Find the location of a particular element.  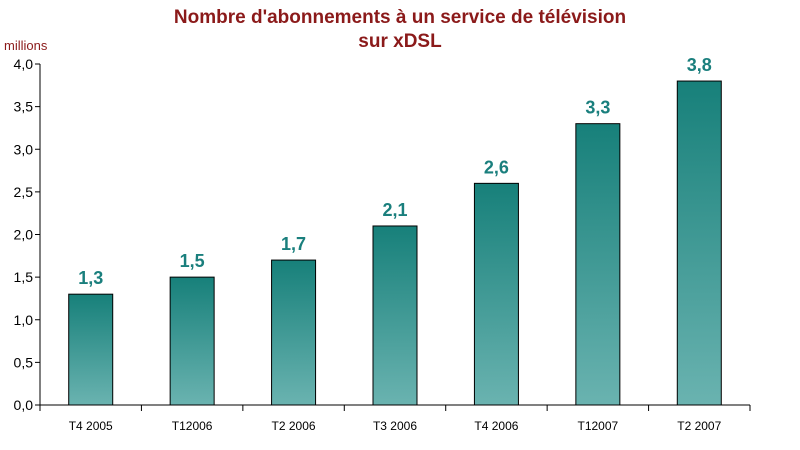

x-tick-label: T12006 is located at coordinates (192, 426).